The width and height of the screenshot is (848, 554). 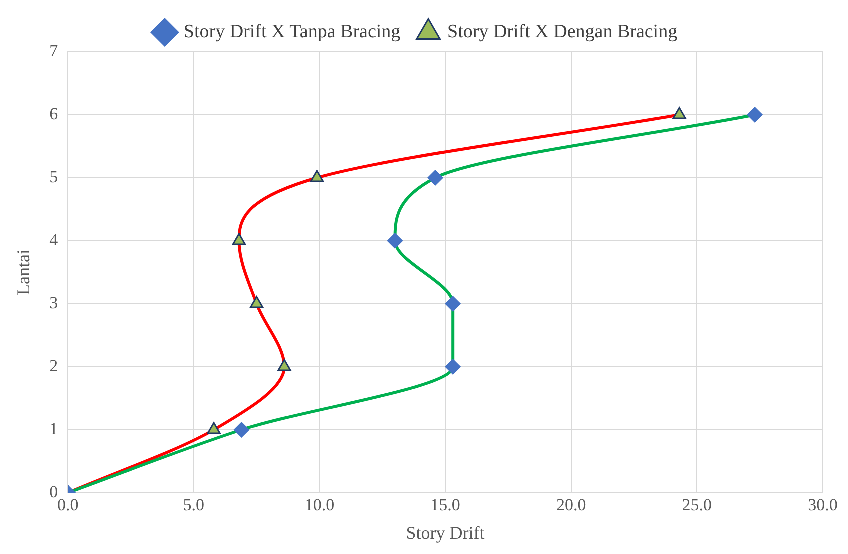 I want to click on y-tick-label: 5, so click(x=54, y=176).